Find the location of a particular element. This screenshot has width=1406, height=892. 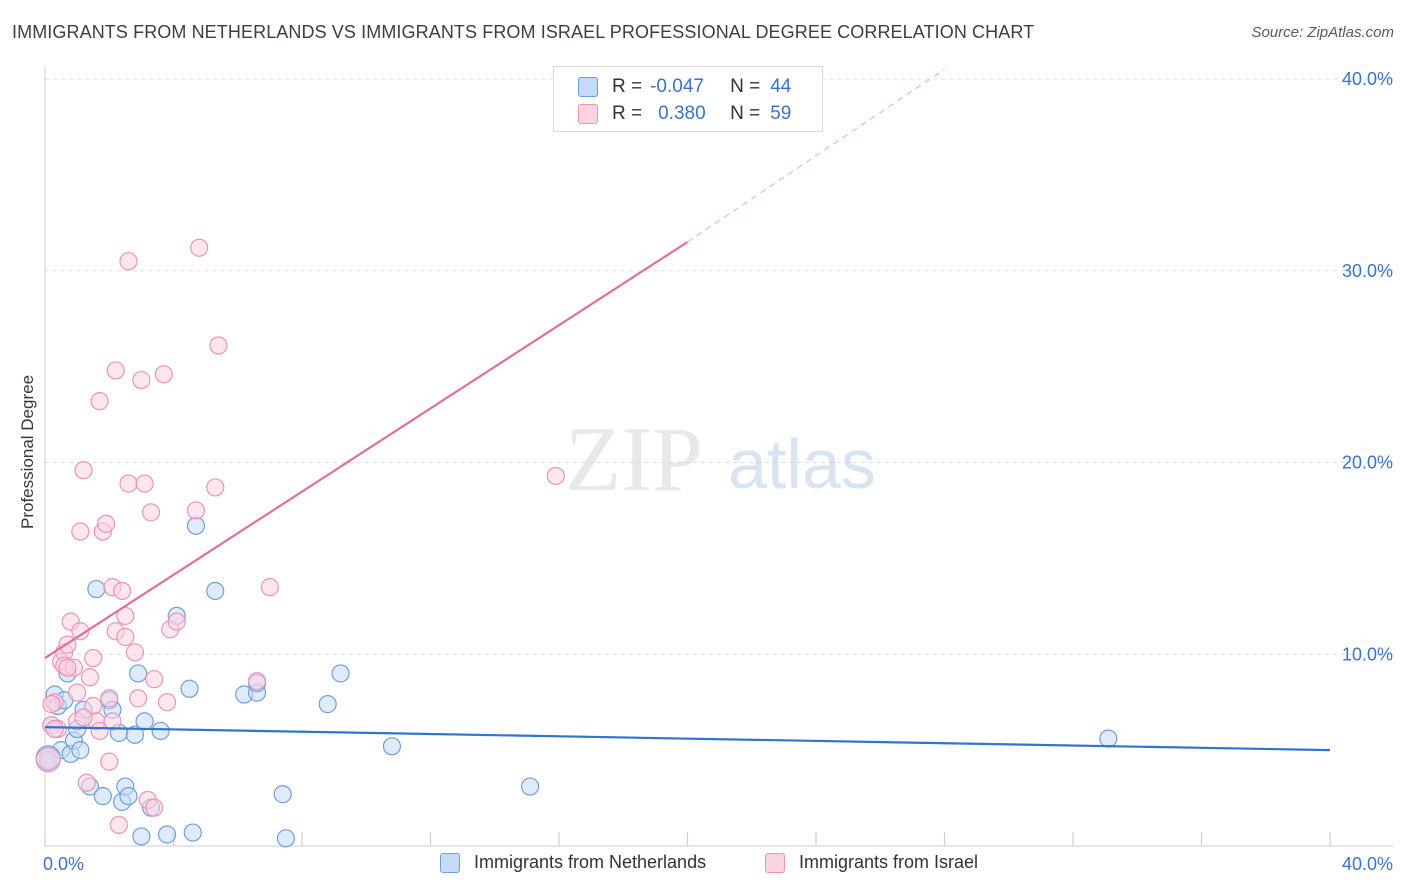

series-legend-israel: Immigrants from Israel is located at coordinates (871, 862).